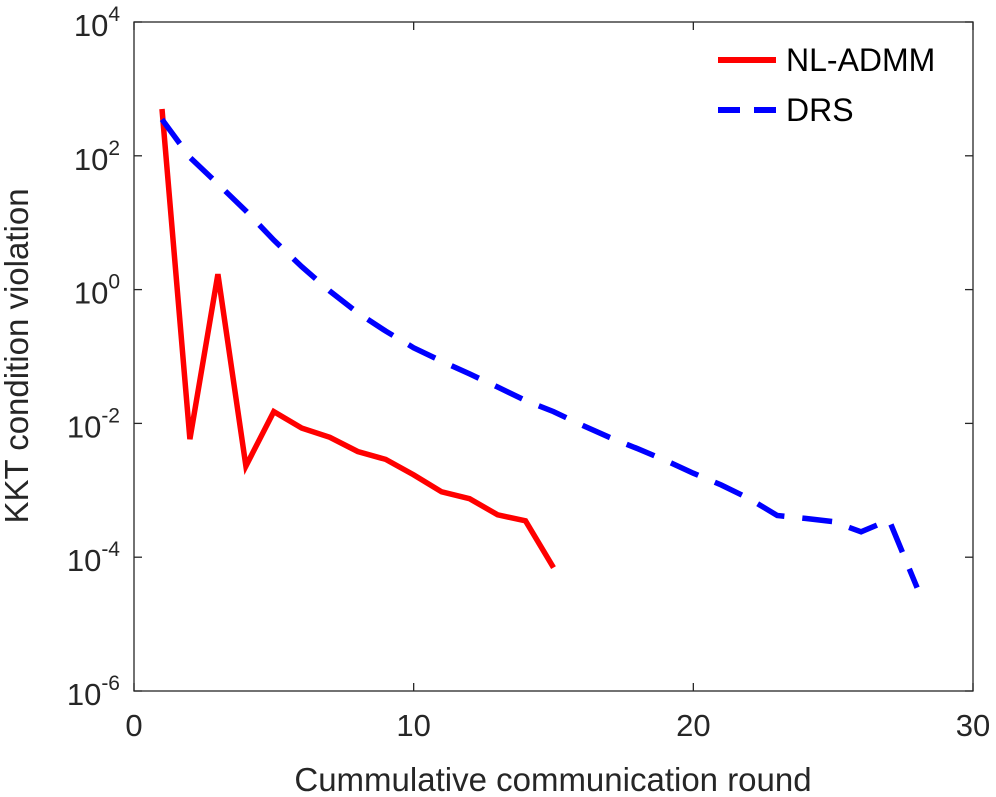 Image resolution: width=996 pixels, height=797 pixels. What do you see at coordinates (93, 558) in the screenshot?
I see `y-tick-label: 10⁻⁴` at bounding box center [93, 558].